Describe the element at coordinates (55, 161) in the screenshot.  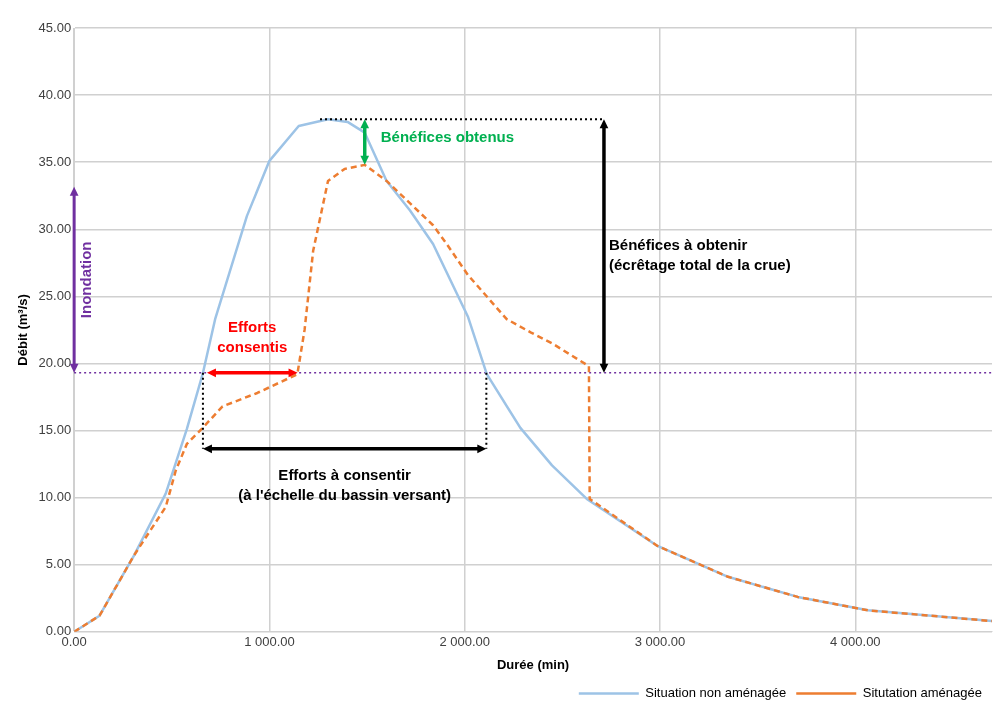
I see `y-tick-label: 35.00` at that location.